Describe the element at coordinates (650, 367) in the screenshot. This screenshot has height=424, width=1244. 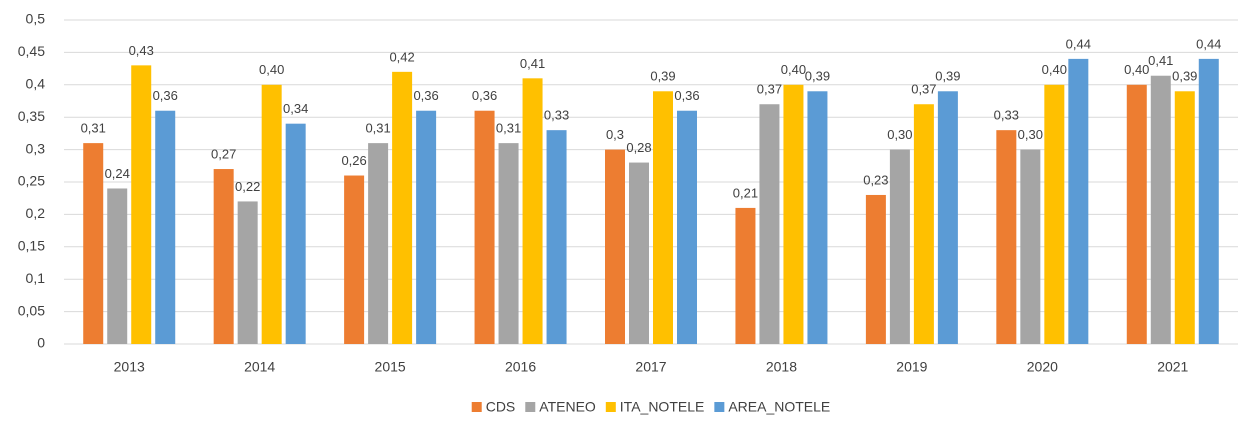
I see `x-tick-label: 2017` at that location.